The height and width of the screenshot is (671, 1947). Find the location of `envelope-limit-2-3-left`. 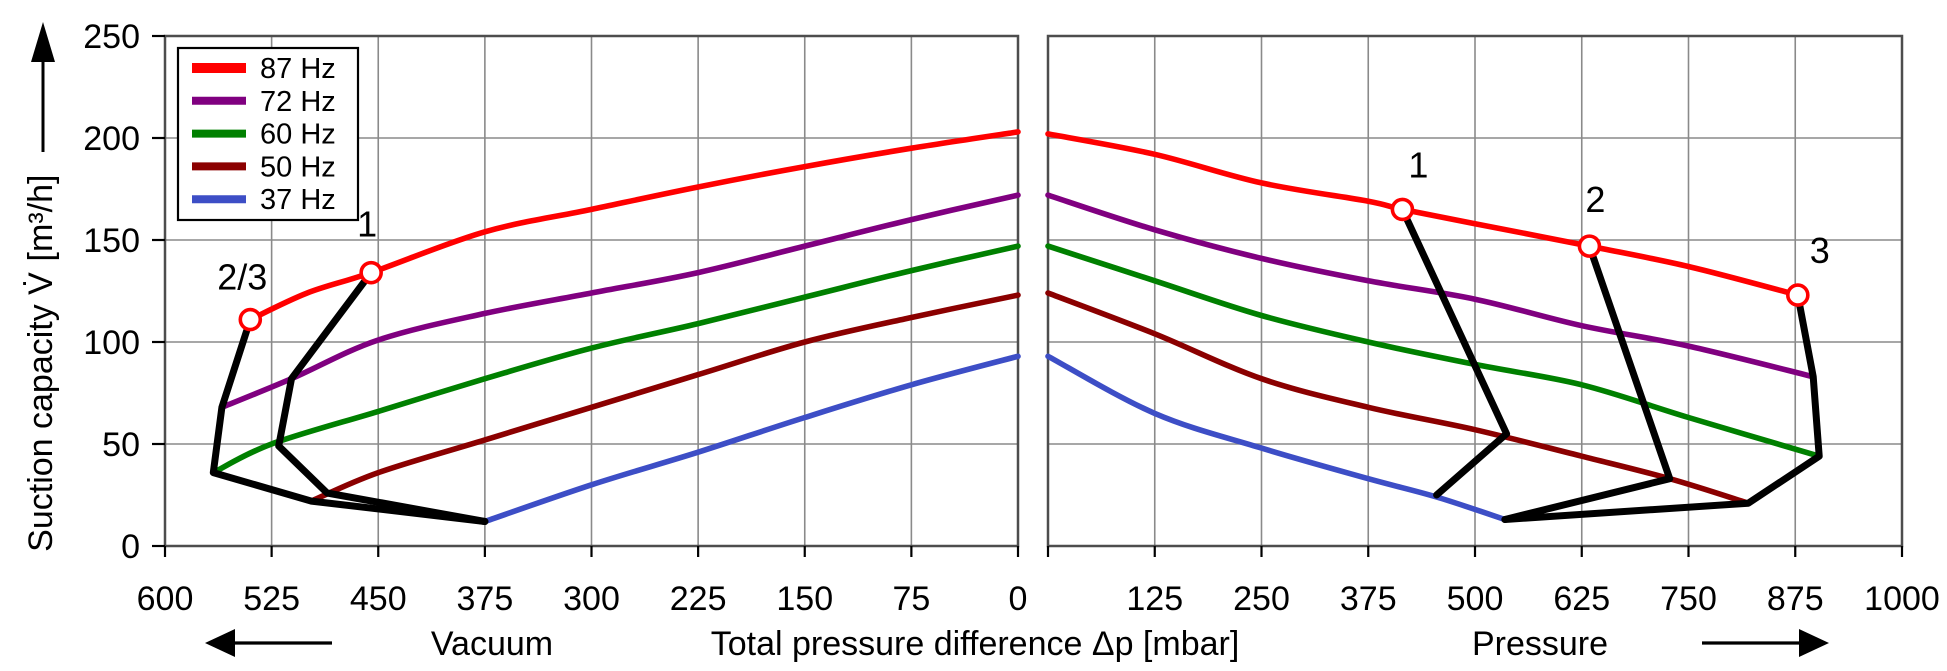

envelope-limit-2-3-left is located at coordinates (349, 420).